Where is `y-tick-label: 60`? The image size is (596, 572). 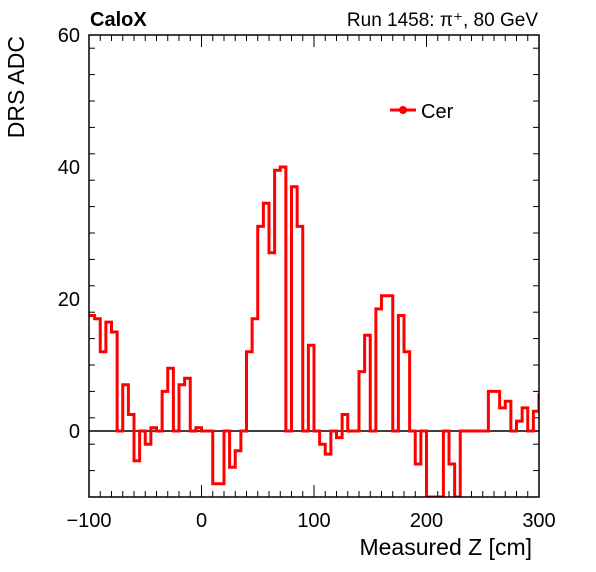 y-tick-label: 60 is located at coordinates (69, 36).